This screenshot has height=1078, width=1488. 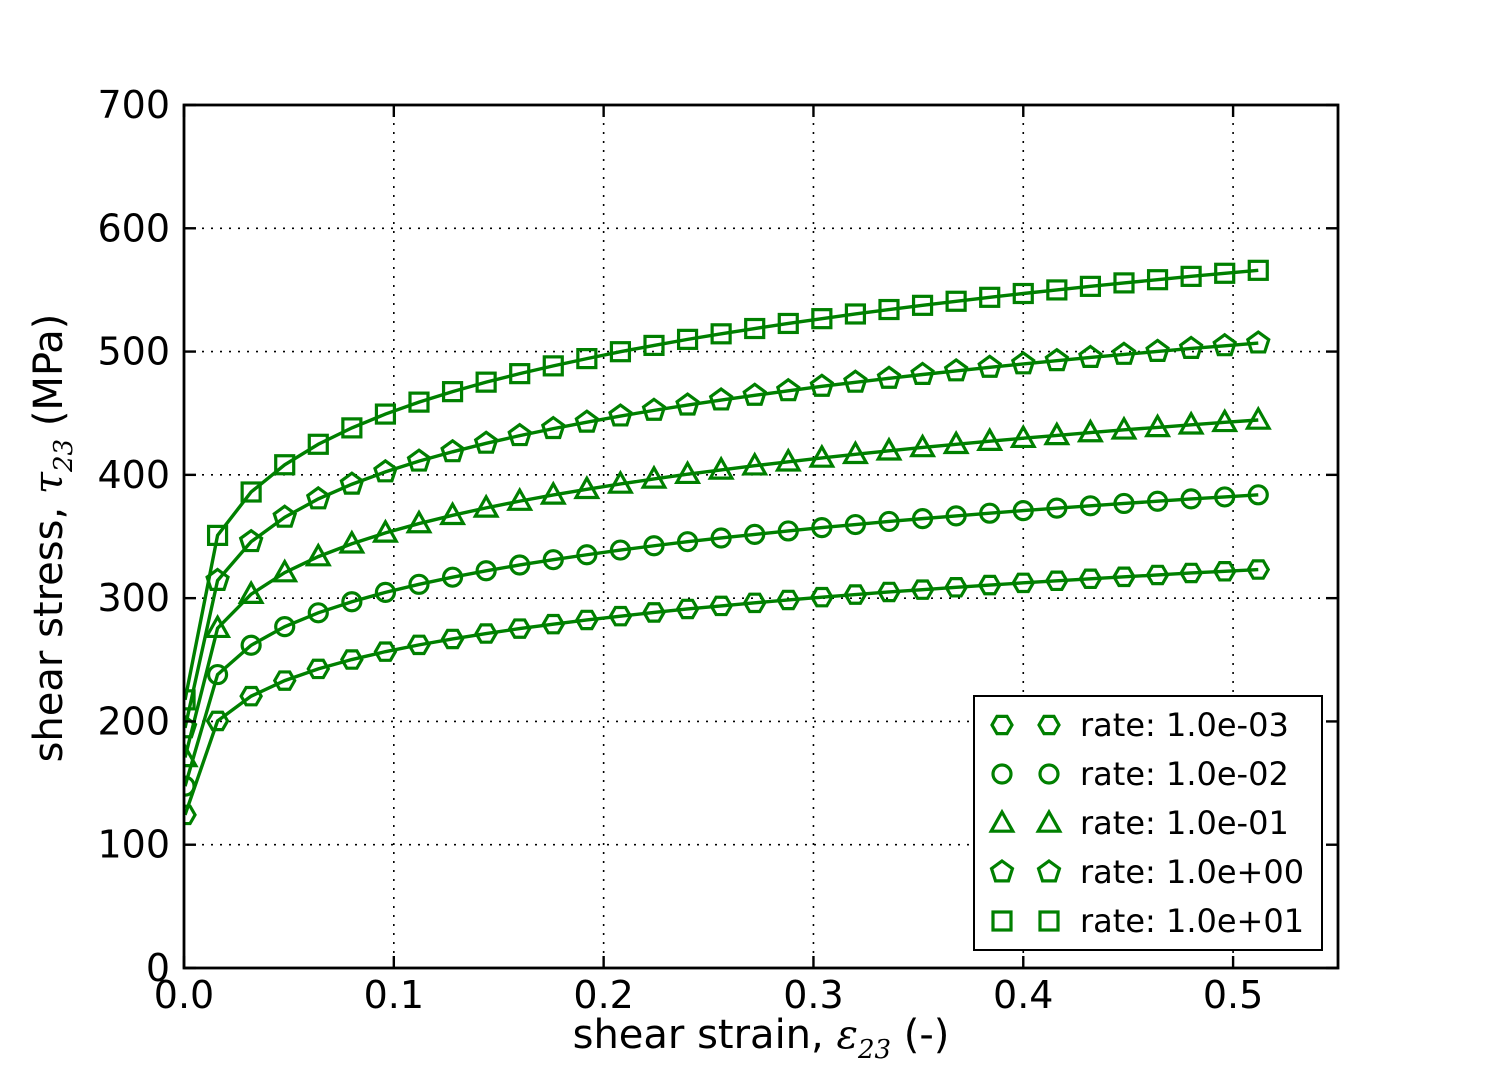 I want to click on legend-label: rate: 1.0e+01, so click(x=1192, y=920).